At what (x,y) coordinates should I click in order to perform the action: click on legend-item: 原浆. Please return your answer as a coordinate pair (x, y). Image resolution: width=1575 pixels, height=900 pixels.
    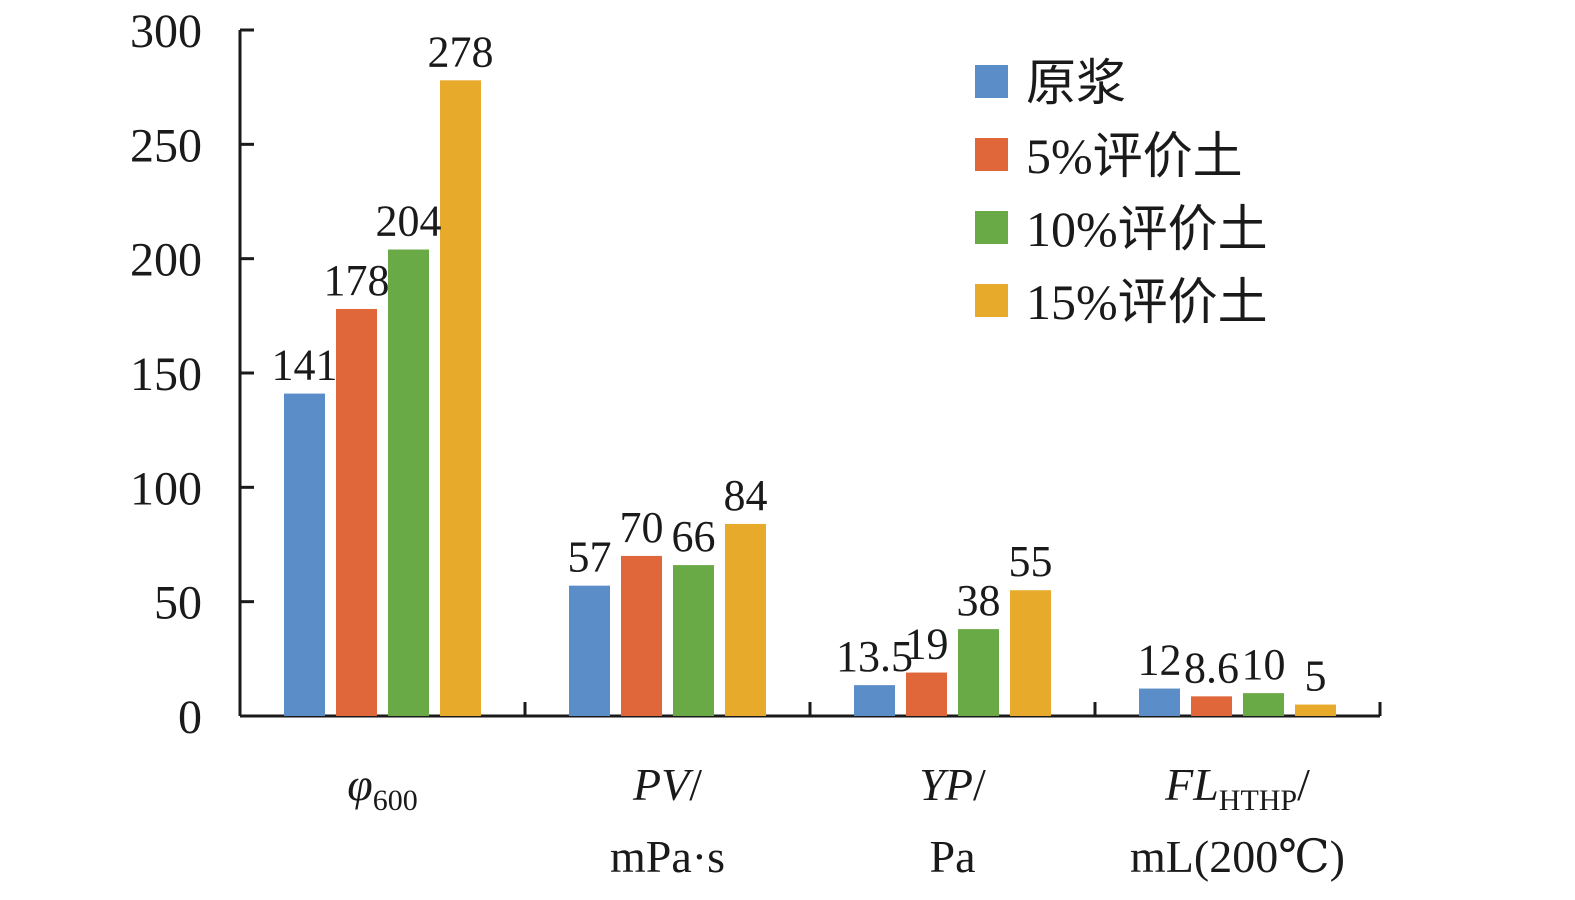
    Looking at the image, I should click on (1050, 83).